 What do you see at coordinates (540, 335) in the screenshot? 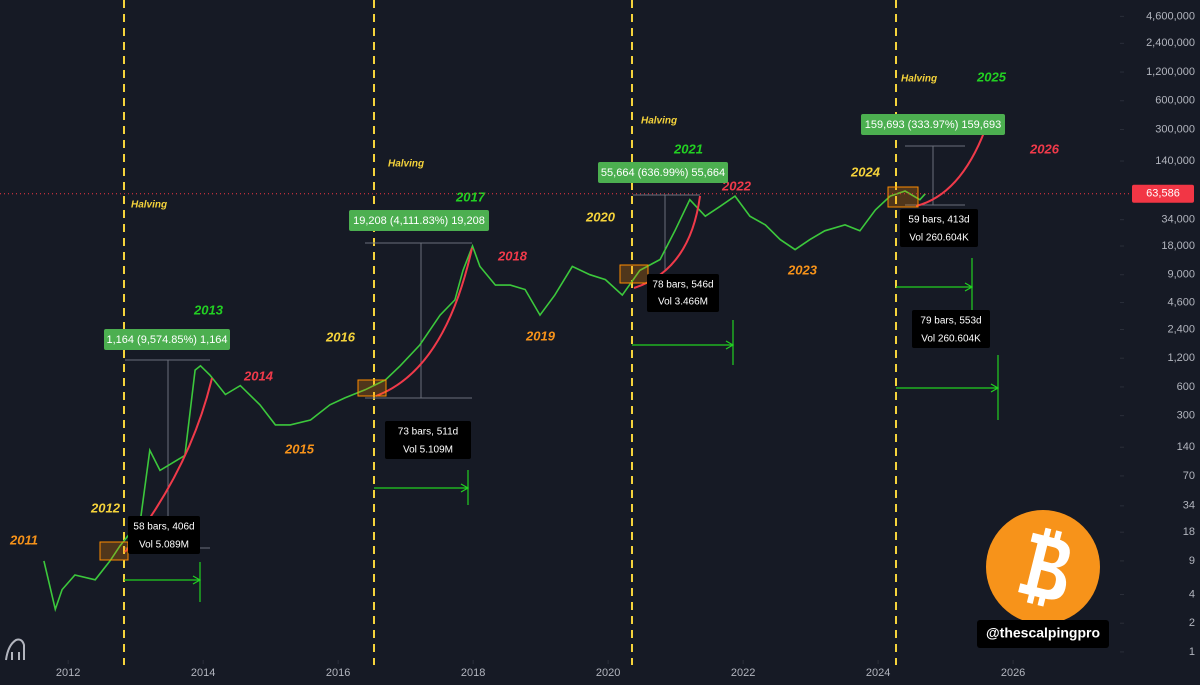
I see `year-label: 2019` at bounding box center [540, 335].